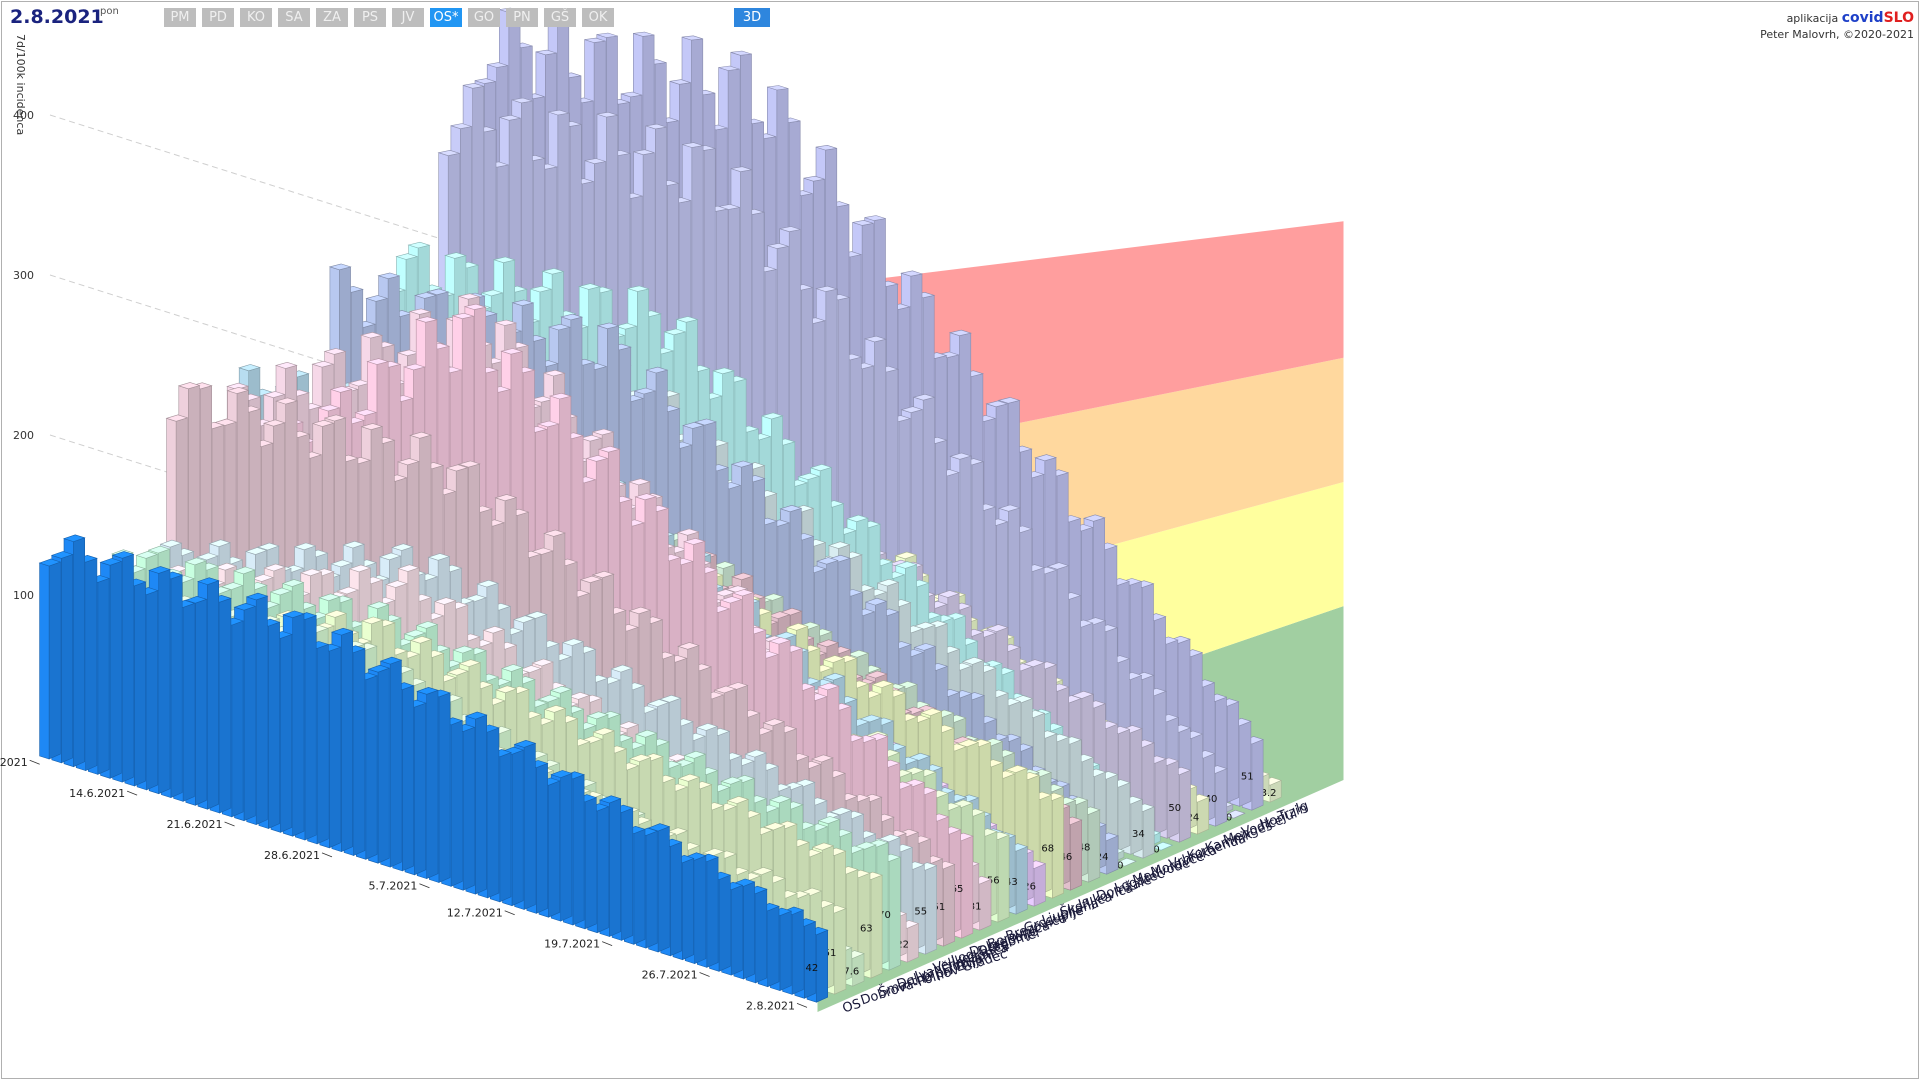  Describe the element at coordinates (830, 953) in the screenshot. I see `data-label: 51` at that location.